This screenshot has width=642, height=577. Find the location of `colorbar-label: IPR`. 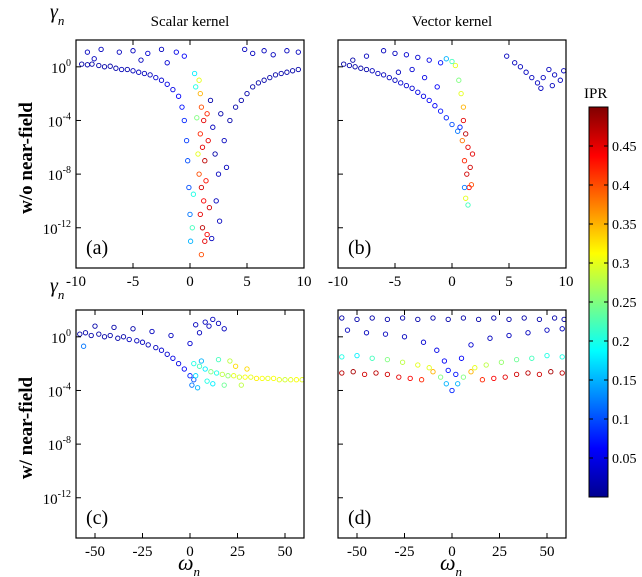

colorbar-label: IPR is located at coordinates (595, 94).